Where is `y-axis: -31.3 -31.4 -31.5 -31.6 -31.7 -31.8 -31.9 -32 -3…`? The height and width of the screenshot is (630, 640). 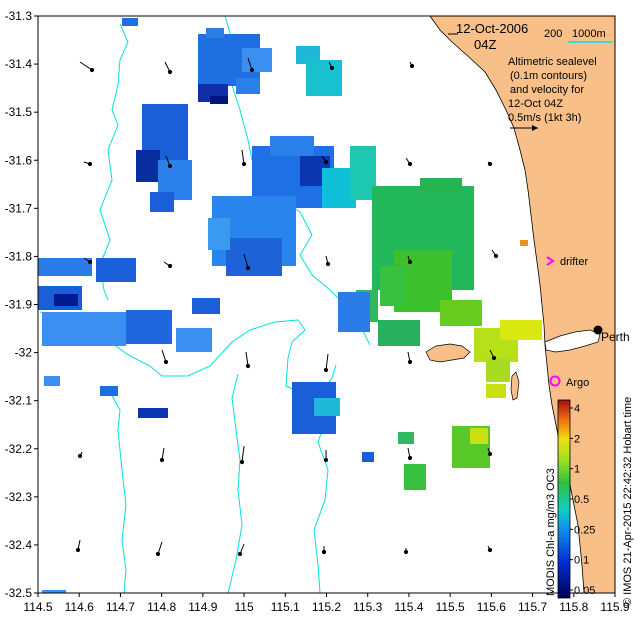
y-axis: -31.3 -31.4 -31.5 -31.6 -31.7 -31.8 -31.9 -32 -3… is located at coordinates (21, 304).